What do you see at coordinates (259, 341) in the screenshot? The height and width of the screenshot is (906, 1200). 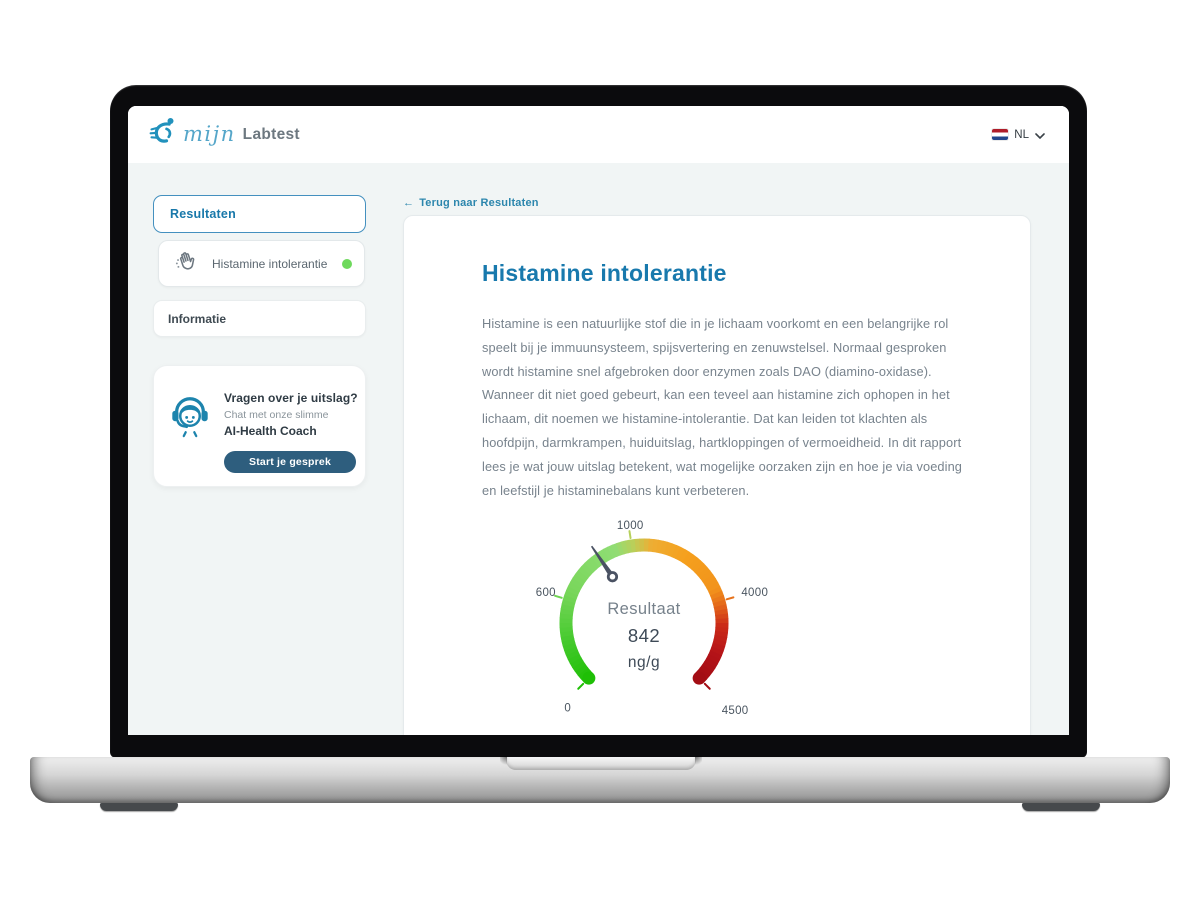 I see `sidebar: Resultaten` at bounding box center [259, 341].